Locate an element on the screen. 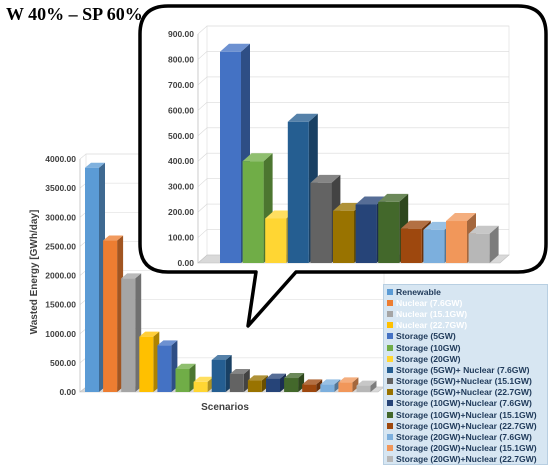 The height and width of the screenshot is (472, 550). legend-item: Nuclear (22.7GW) is located at coordinates (466, 325).